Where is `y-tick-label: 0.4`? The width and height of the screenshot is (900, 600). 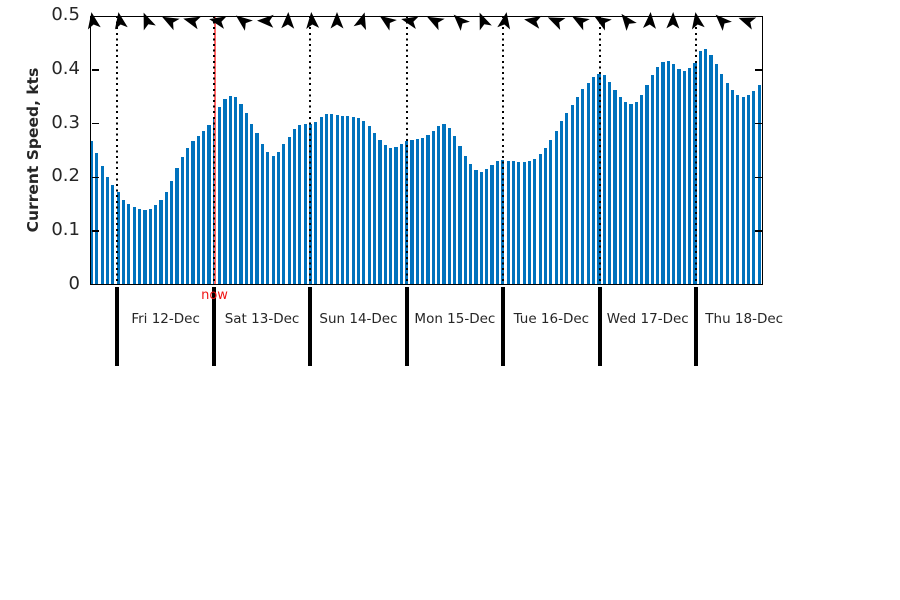
y-tick-label: 0.4 is located at coordinates (65, 68).